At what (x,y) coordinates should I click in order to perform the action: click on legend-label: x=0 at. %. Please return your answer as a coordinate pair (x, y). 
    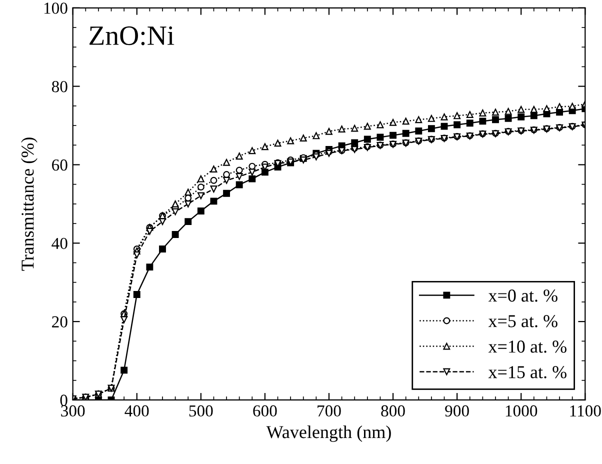
    Looking at the image, I should click on (523, 296).